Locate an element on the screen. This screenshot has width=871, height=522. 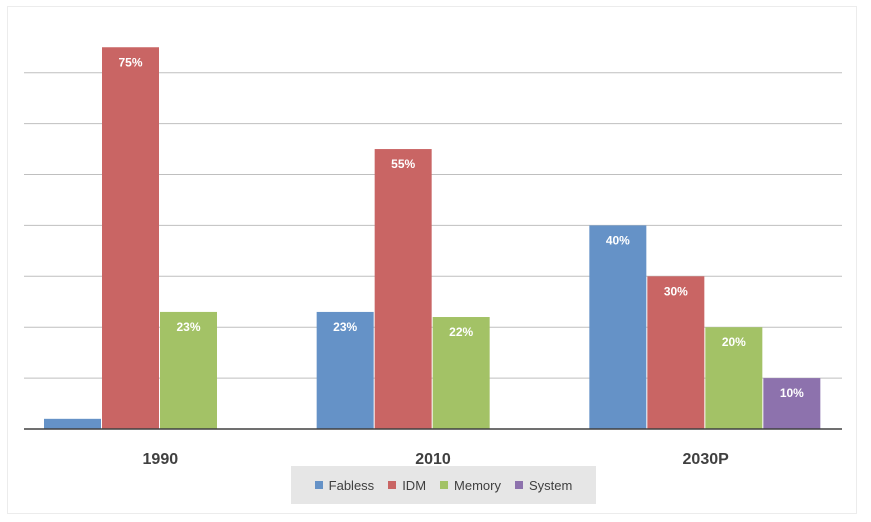
legend-item-system: System is located at coordinates (543, 485).